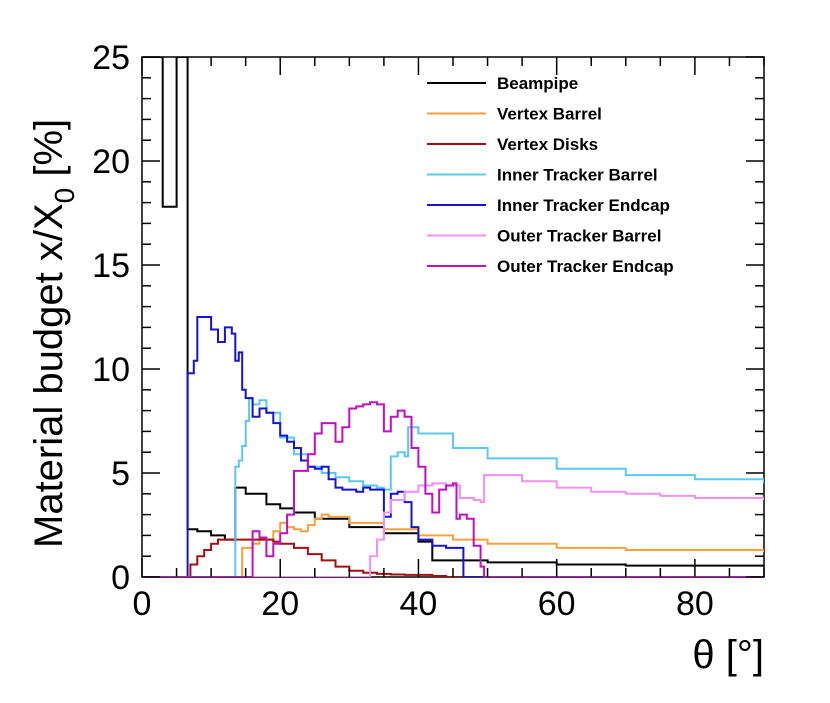 Image resolution: width=830 pixels, height=703 pixels. I want to click on x-axis-title: θ [°], so click(728, 655).